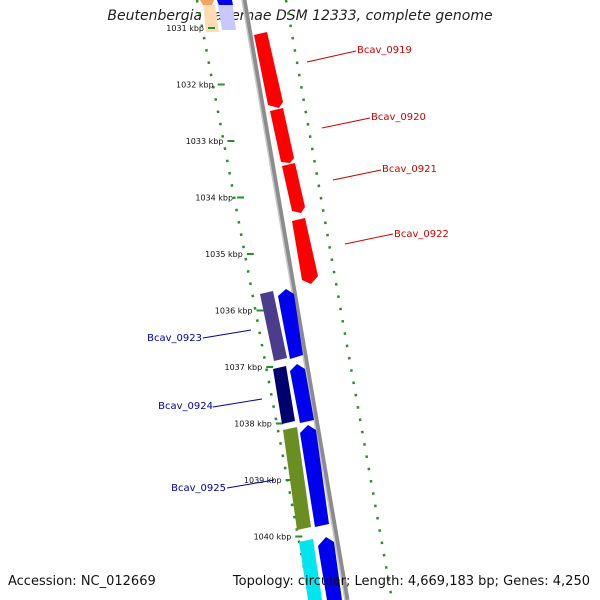  What do you see at coordinates (398, 117) in the screenshot?
I see `gene-label-bcav-0920: Bcav_0920` at bounding box center [398, 117].